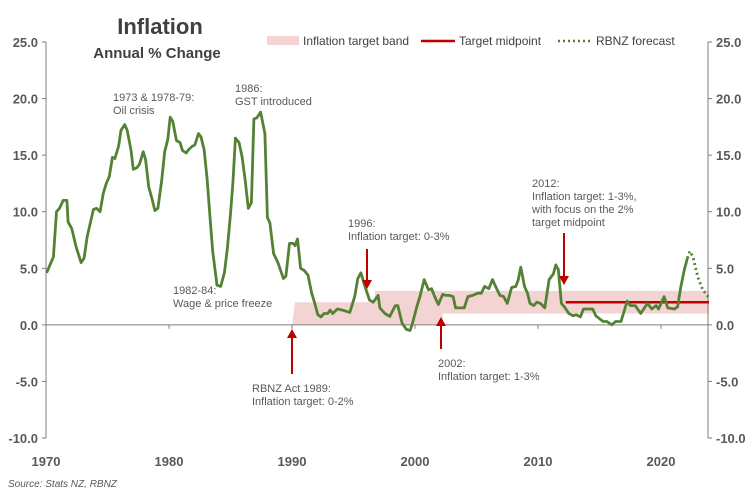 The width and height of the screenshot is (755, 494). I want to click on annotation-line: Inflation target: 0-2%, so click(303, 402).